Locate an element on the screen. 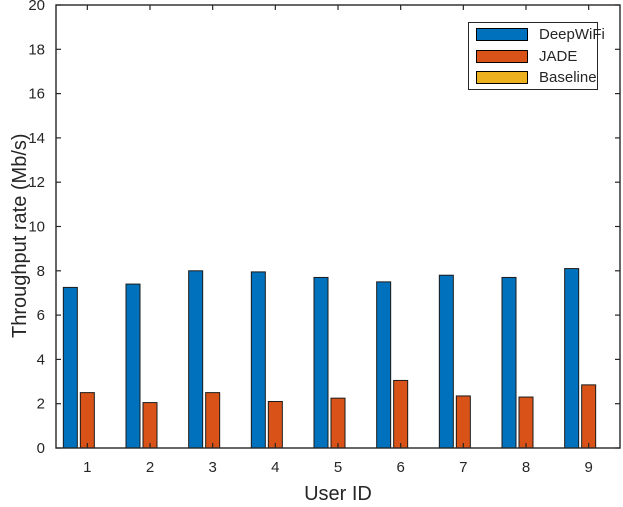 The image size is (623, 507). bar-deepwifi-user5 is located at coordinates (321, 362).